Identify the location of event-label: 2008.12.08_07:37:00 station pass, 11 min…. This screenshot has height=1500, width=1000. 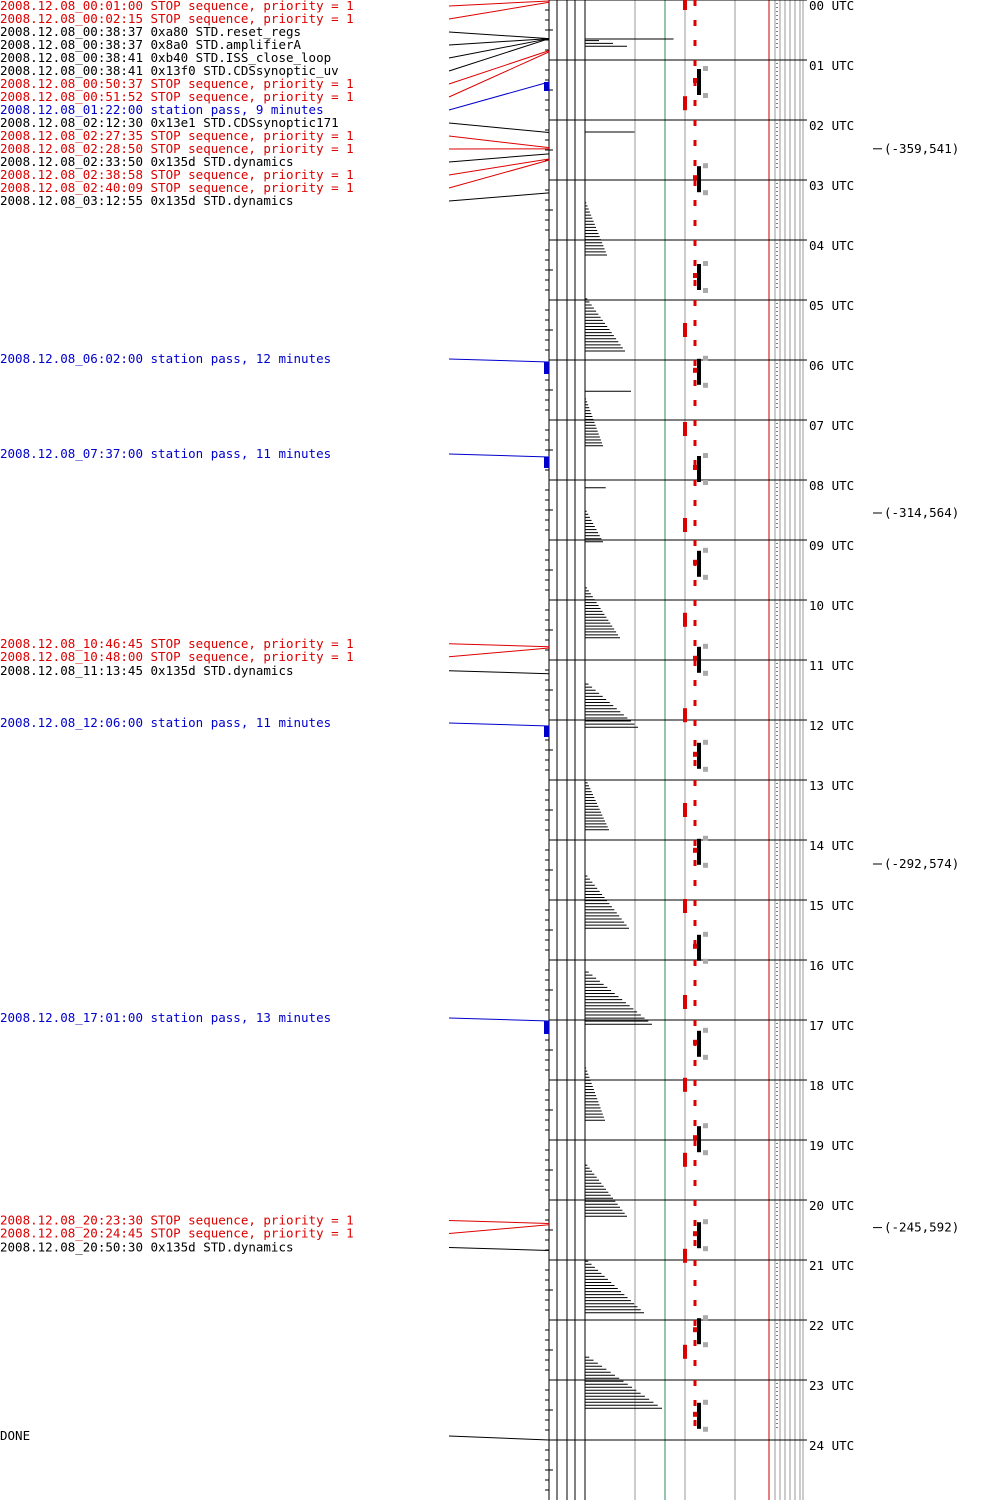
(165, 453).